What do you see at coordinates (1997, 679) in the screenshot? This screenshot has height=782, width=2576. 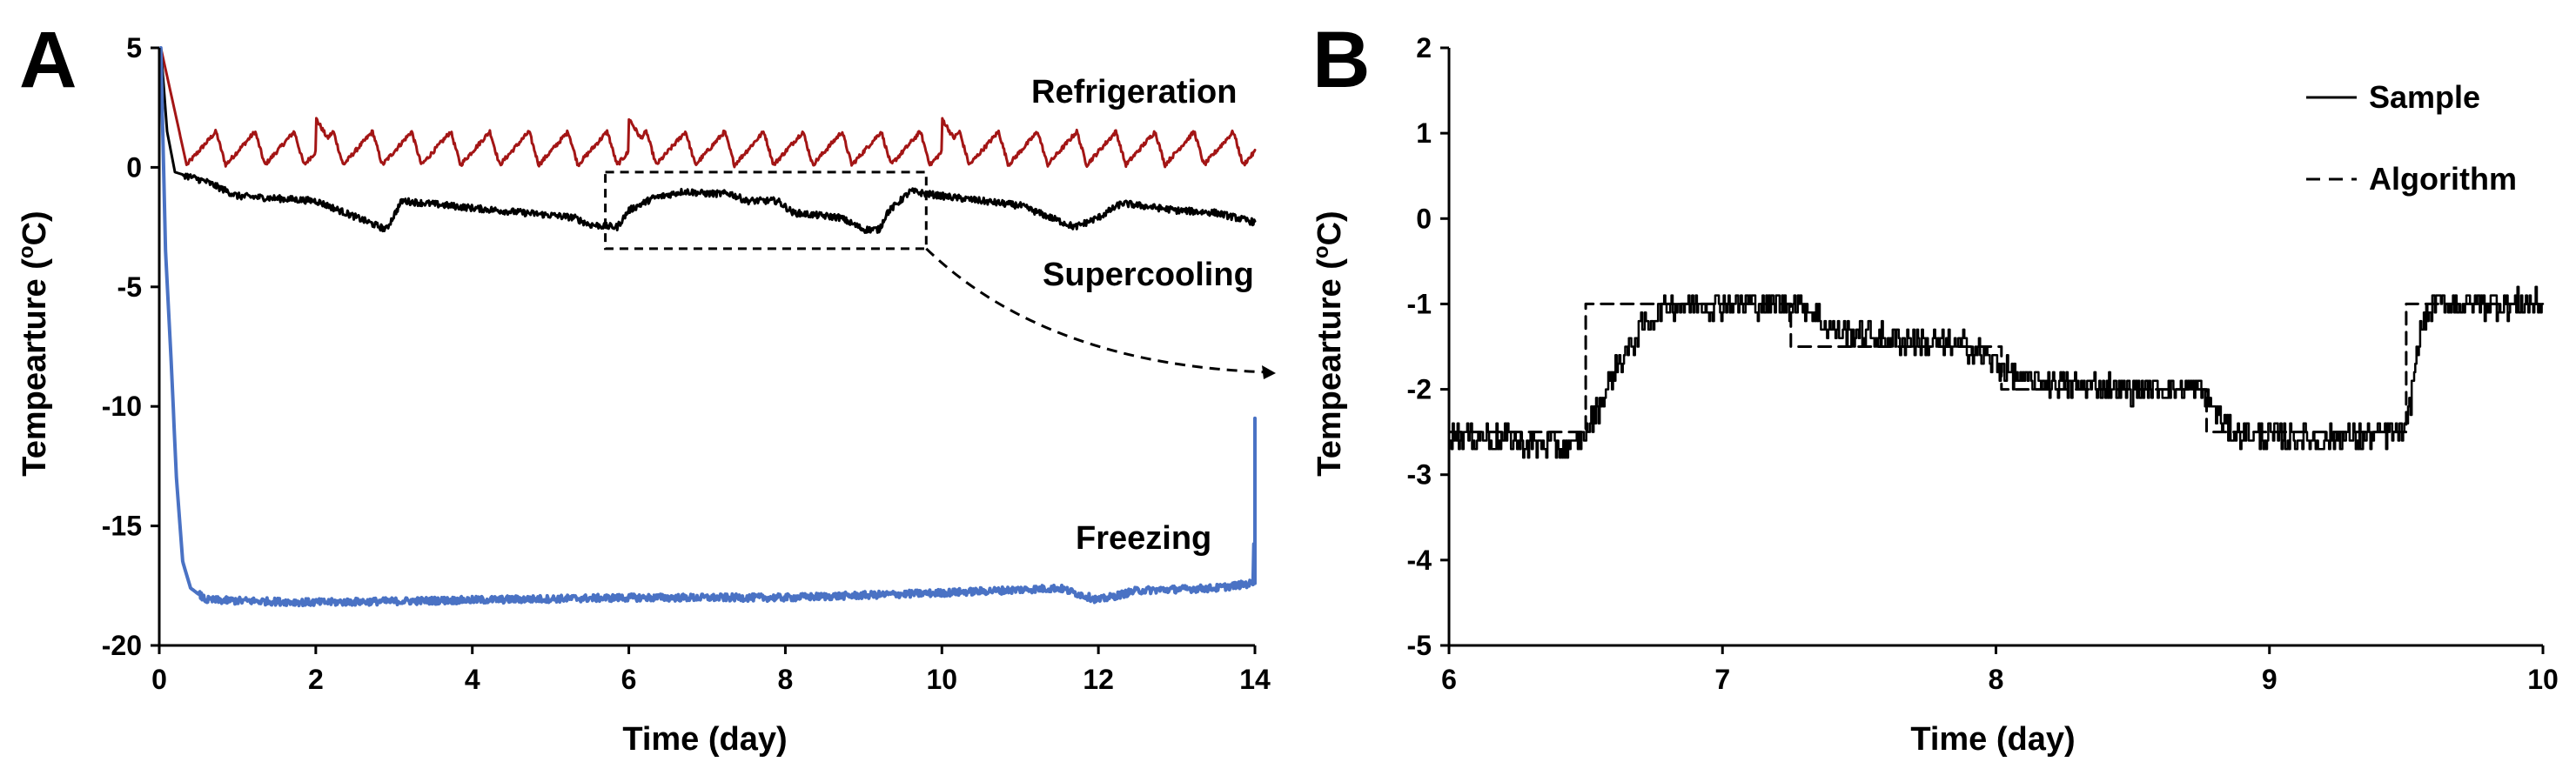 I see `panel-b-x-tick-label: 8` at bounding box center [1997, 679].